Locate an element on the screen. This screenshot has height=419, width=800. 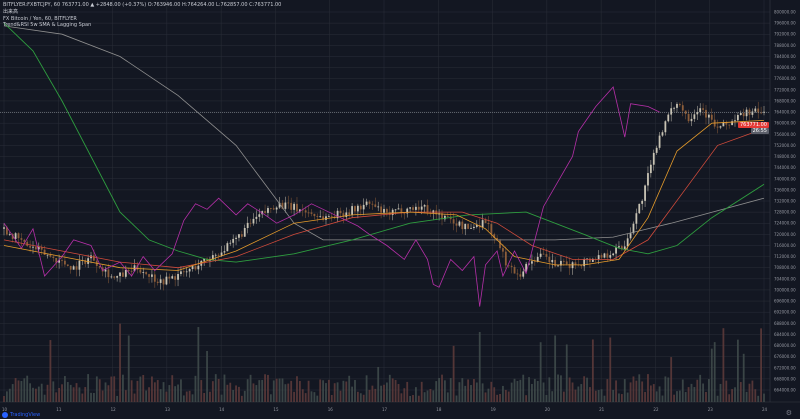
y-tick-label: 740000.00 is located at coordinates (785, 178).